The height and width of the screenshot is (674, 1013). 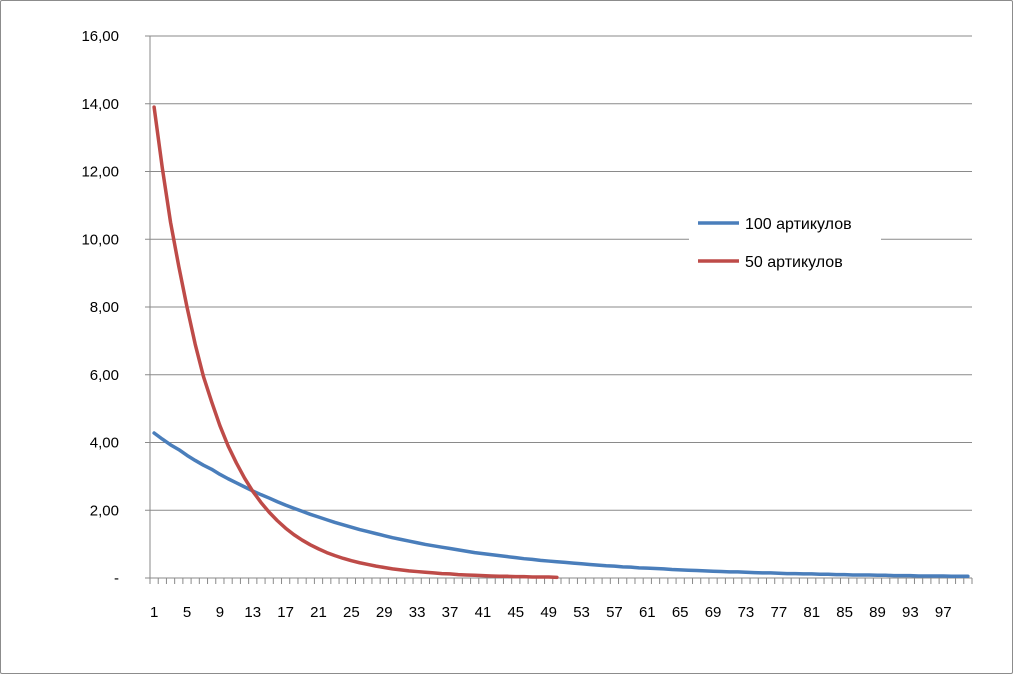 I want to click on y-tick-label: 10,00, so click(x=100, y=239).